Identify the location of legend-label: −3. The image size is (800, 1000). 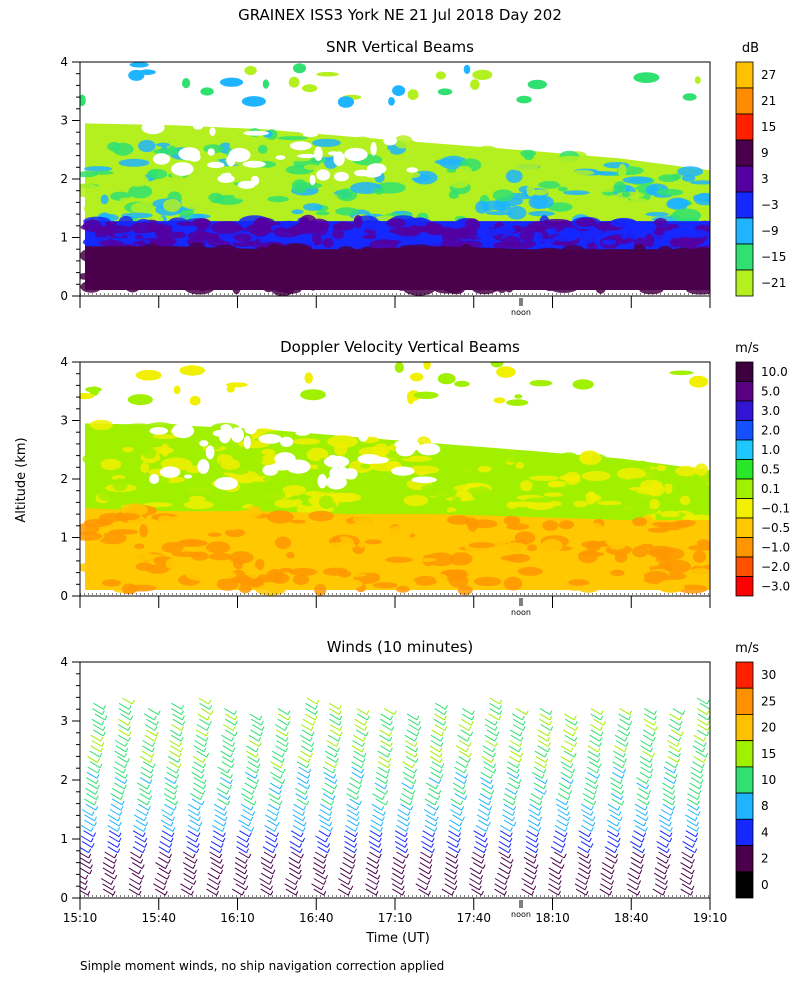
(770, 205).